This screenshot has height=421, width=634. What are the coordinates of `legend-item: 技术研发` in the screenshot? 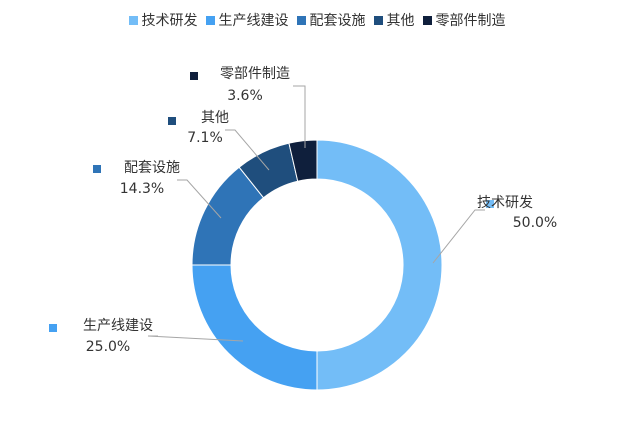 It's located at (163, 20).